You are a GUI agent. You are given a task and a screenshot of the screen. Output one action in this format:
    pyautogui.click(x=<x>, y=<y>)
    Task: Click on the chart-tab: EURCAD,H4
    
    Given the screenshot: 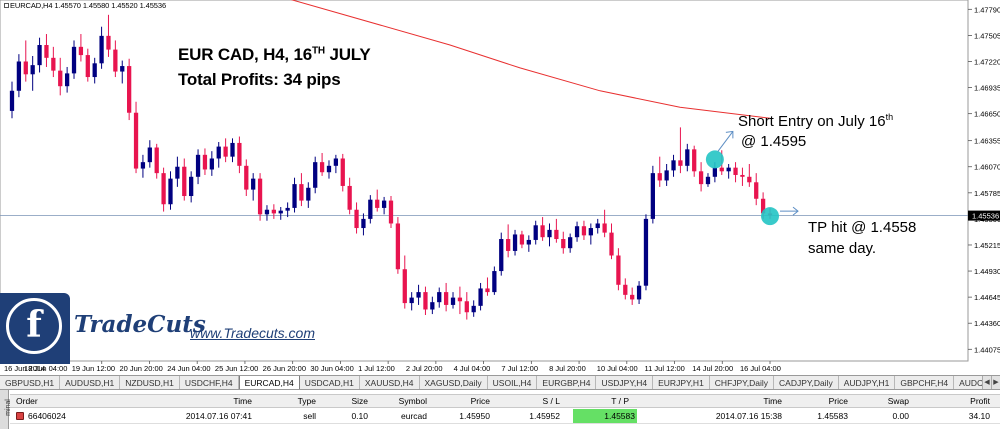 What is the action you would take?
    pyautogui.click(x=269, y=382)
    